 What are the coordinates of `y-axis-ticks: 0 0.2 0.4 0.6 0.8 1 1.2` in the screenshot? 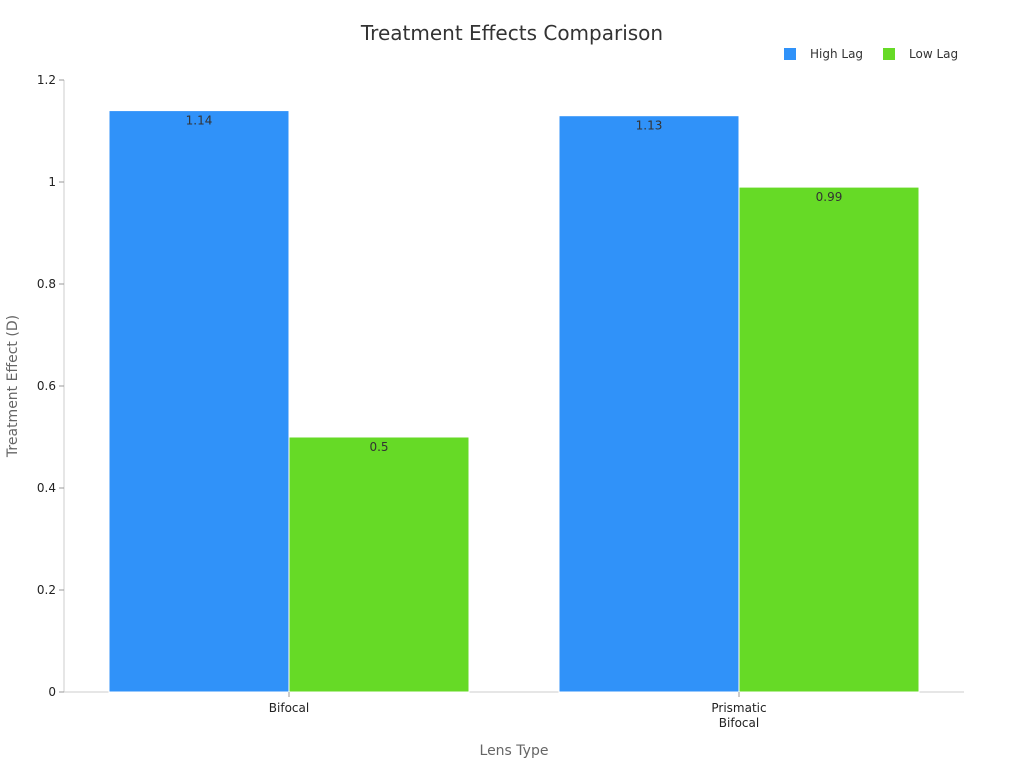 It's located at (50, 386).